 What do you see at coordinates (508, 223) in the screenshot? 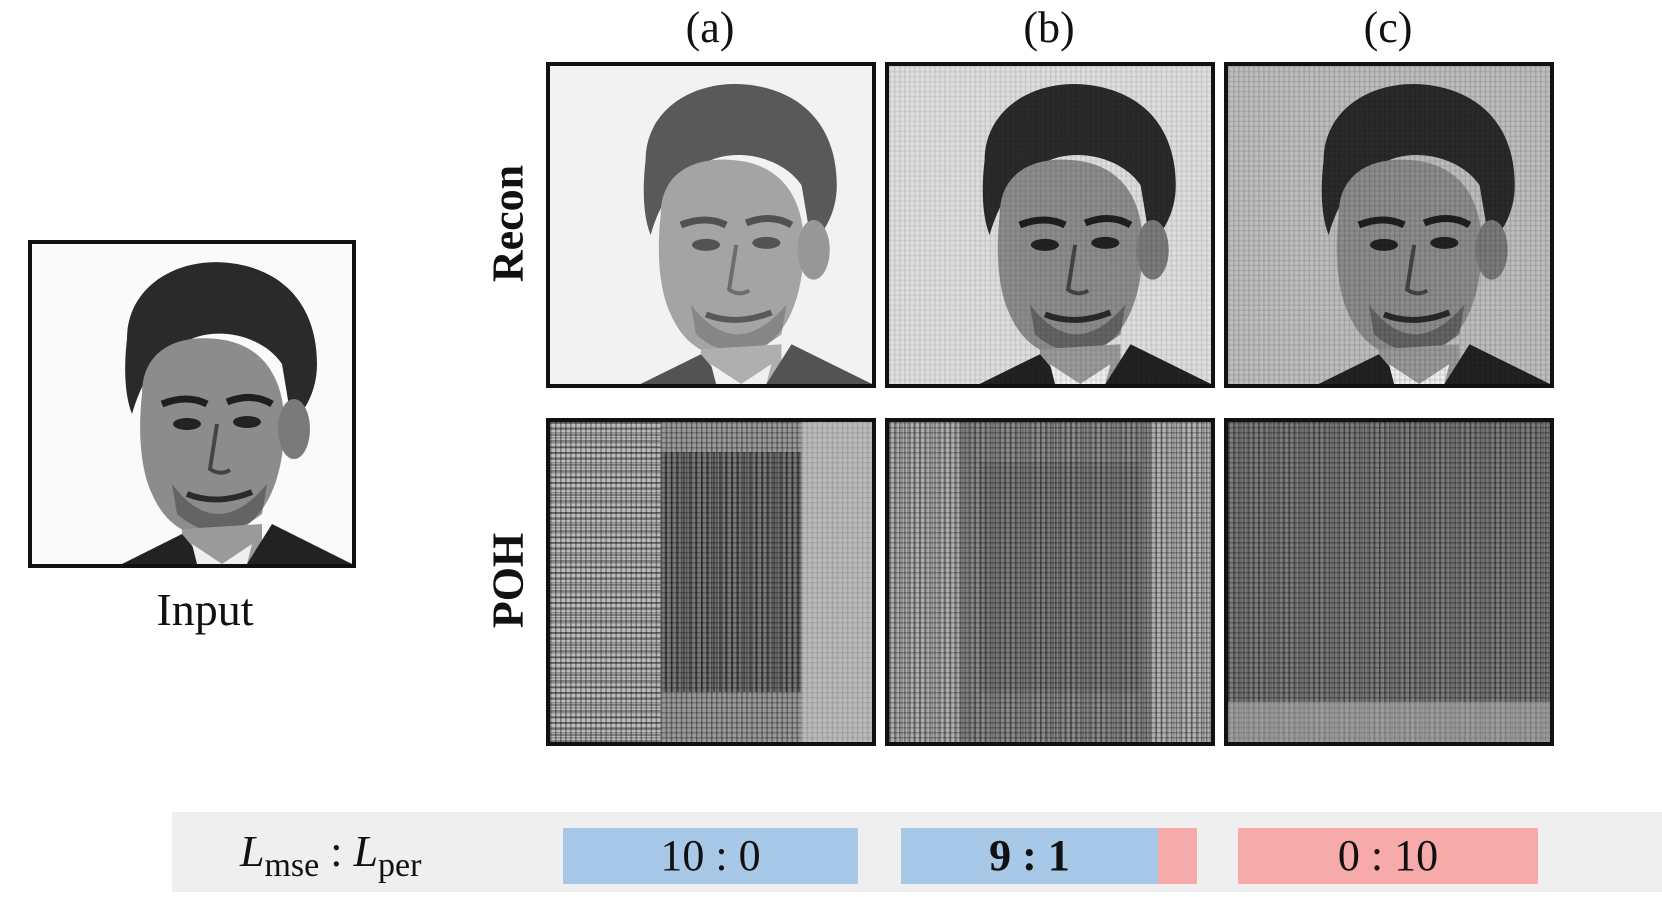
I see `row-label-recon: Recon` at bounding box center [508, 223].